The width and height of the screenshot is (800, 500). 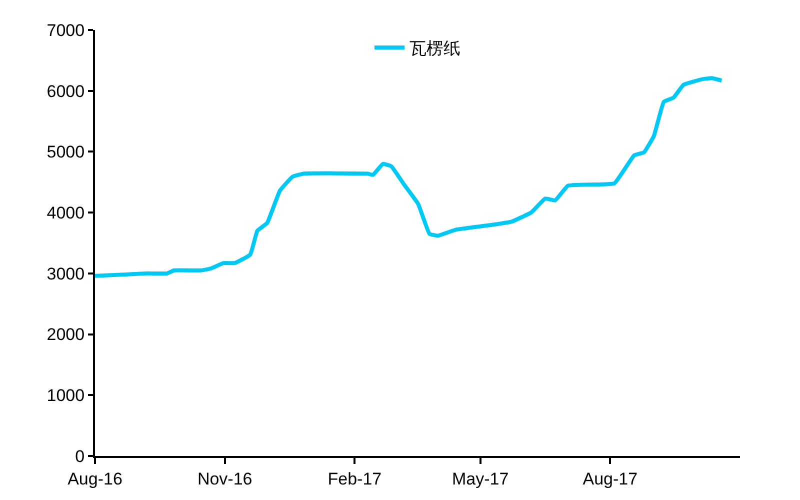 What do you see at coordinates (610, 478) in the screenshot?
I see `x-tick-label: Aug-17` at bounding box center [610, 478].